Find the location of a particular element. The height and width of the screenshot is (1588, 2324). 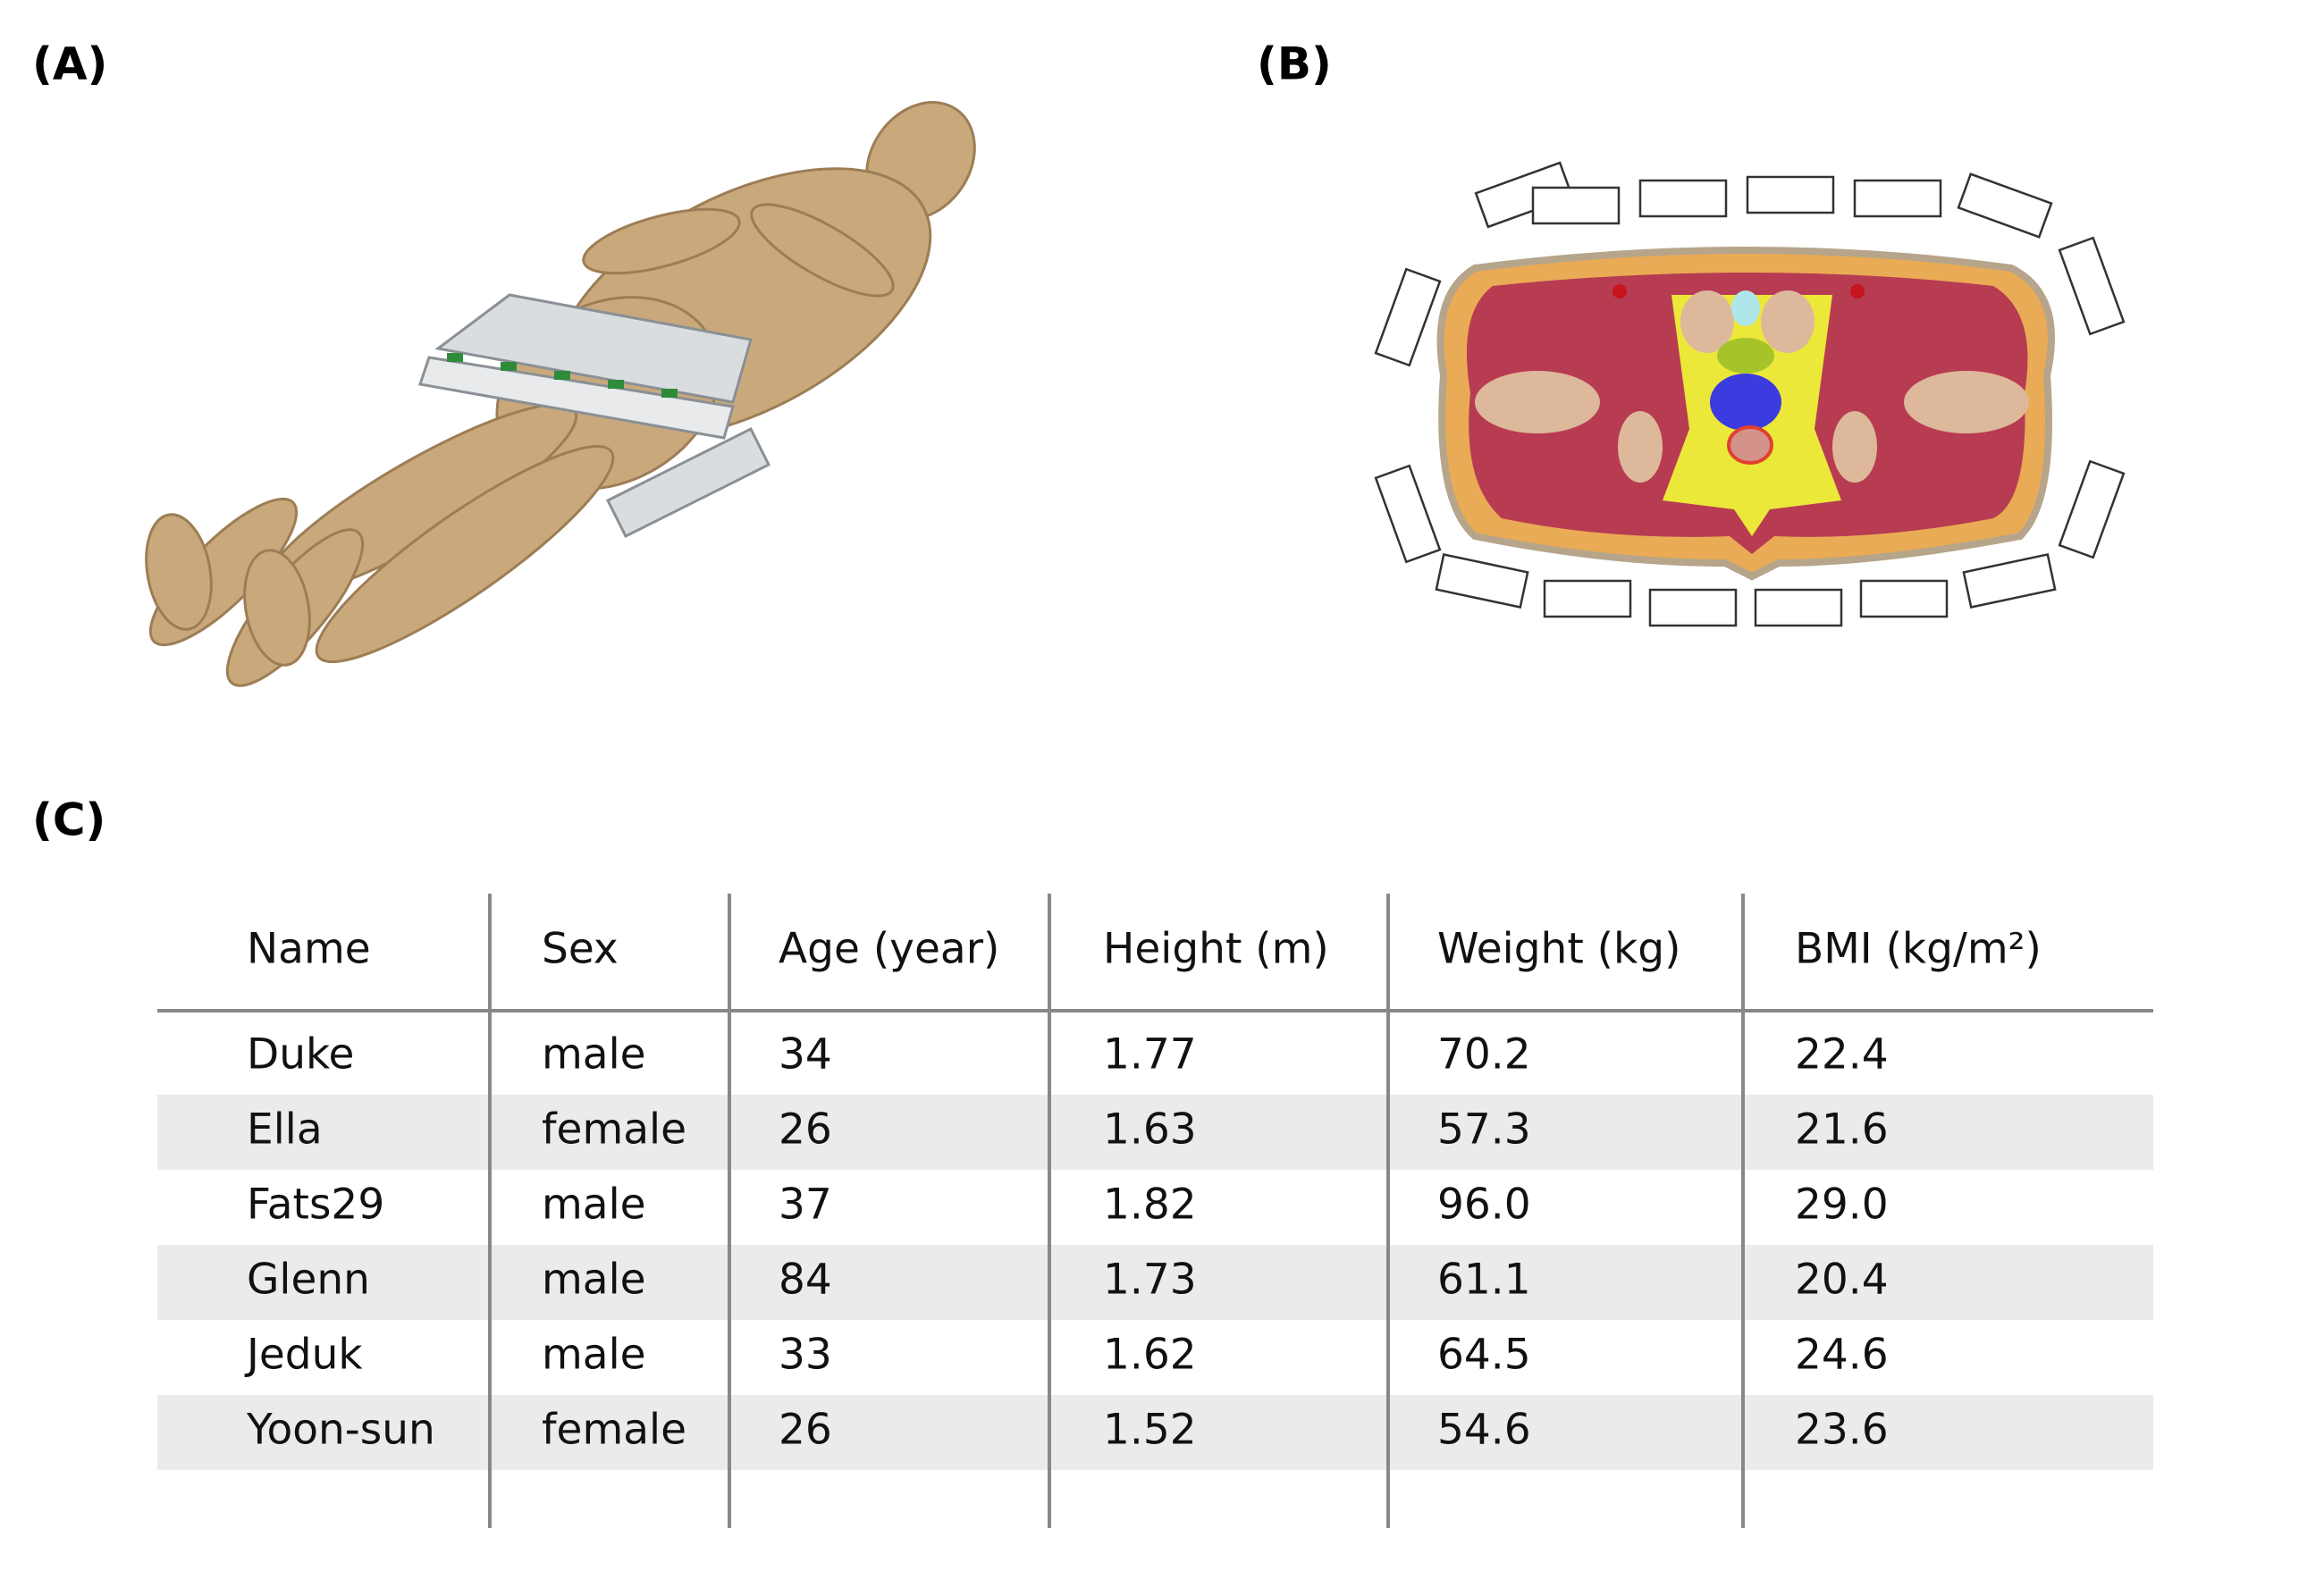

table-cell: 22.4 is located at coordinates (1842, 1055).